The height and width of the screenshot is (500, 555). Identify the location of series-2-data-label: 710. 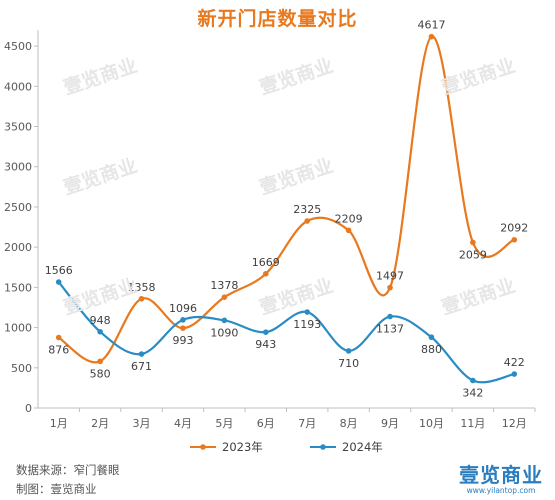
(348, 363).